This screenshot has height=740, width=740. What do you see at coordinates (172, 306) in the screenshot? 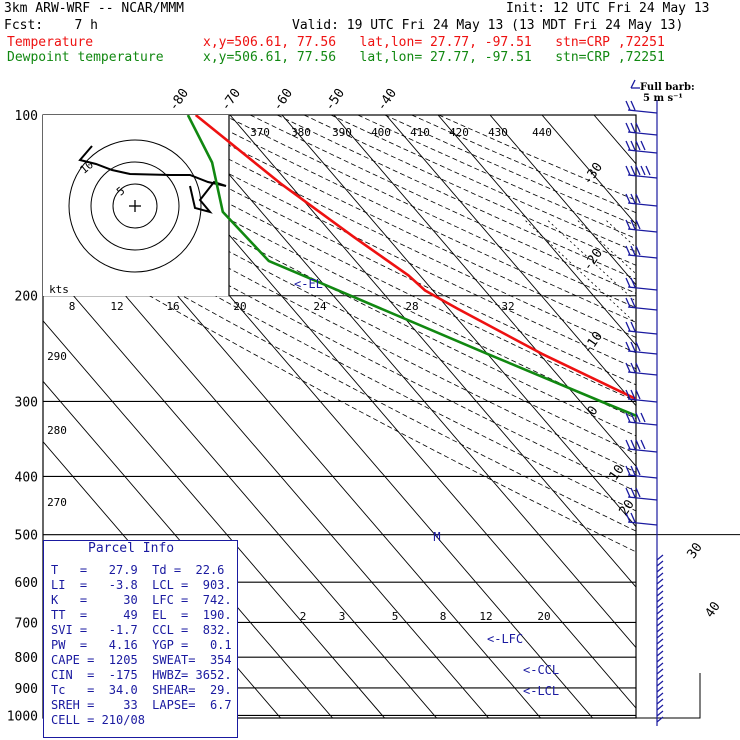
I see `mixing-ratio-label: 16` at bounding box center [172, 306].